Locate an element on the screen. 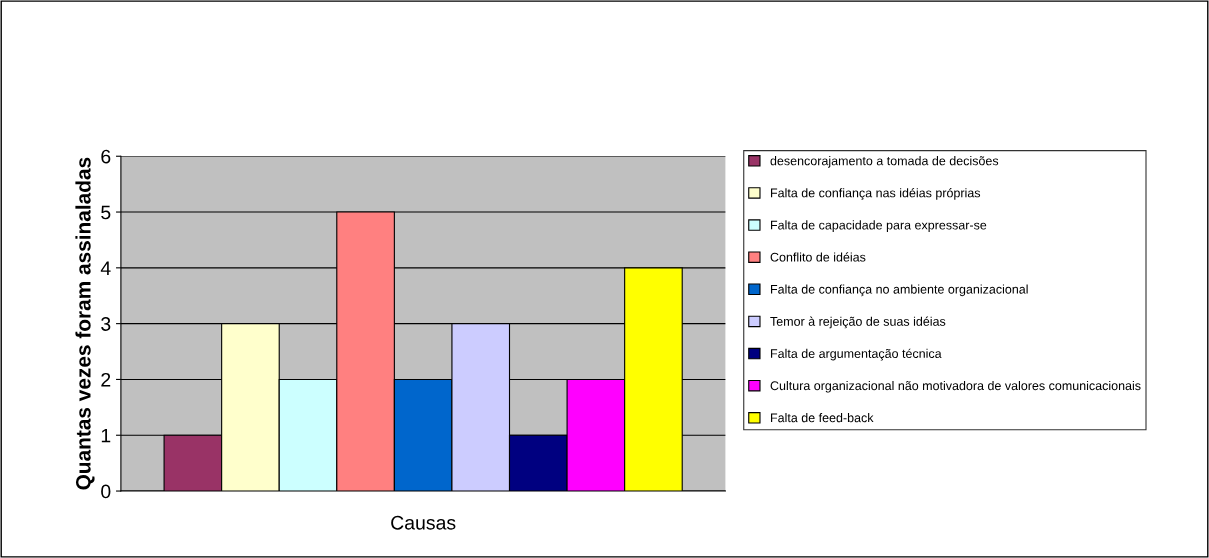  legend-label: Temor à rejeição de suas idéias is located at coordinates (858, 322).